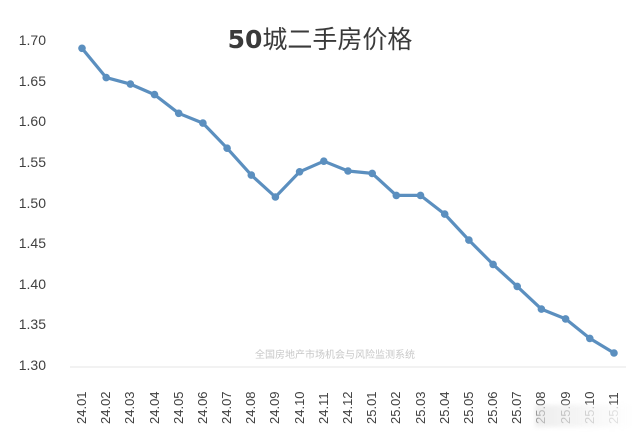 This screenshot has width=640, height=434. Describe the element at coordinates (32, 161) in the screenshot. I see `y-tick-label: 1.55` at that location.